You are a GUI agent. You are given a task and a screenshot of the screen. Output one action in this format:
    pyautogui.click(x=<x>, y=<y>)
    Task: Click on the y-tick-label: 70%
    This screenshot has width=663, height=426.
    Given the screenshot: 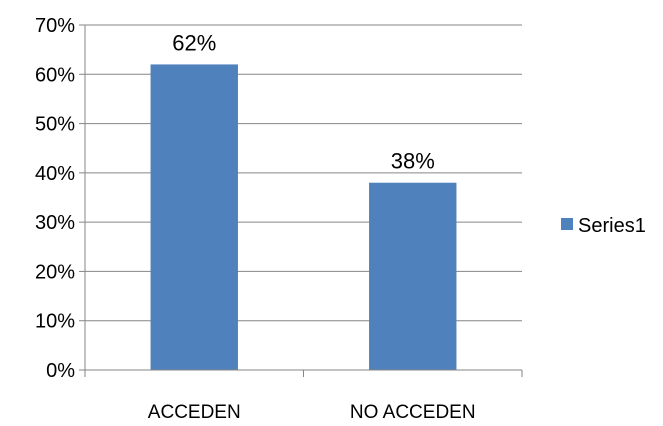 What is the action you would take?
    pyautogui.click(x=55, y=26)
    